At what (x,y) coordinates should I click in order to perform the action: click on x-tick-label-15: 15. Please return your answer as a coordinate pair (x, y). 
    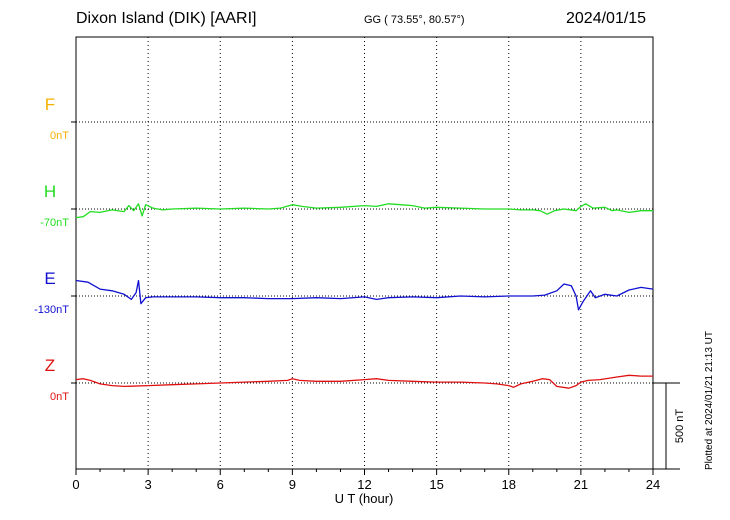
    Looking at the image, I should click on (436, 484).